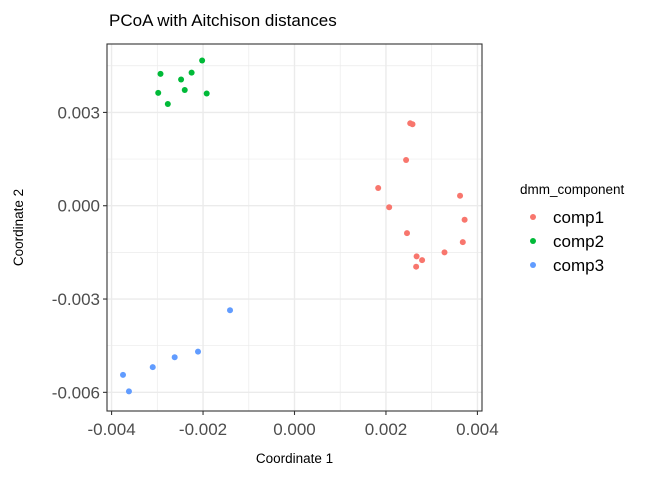 The image size is (672, 485). I want to click on legend-items: comp1 comp2 comp3, so click(567, 241).